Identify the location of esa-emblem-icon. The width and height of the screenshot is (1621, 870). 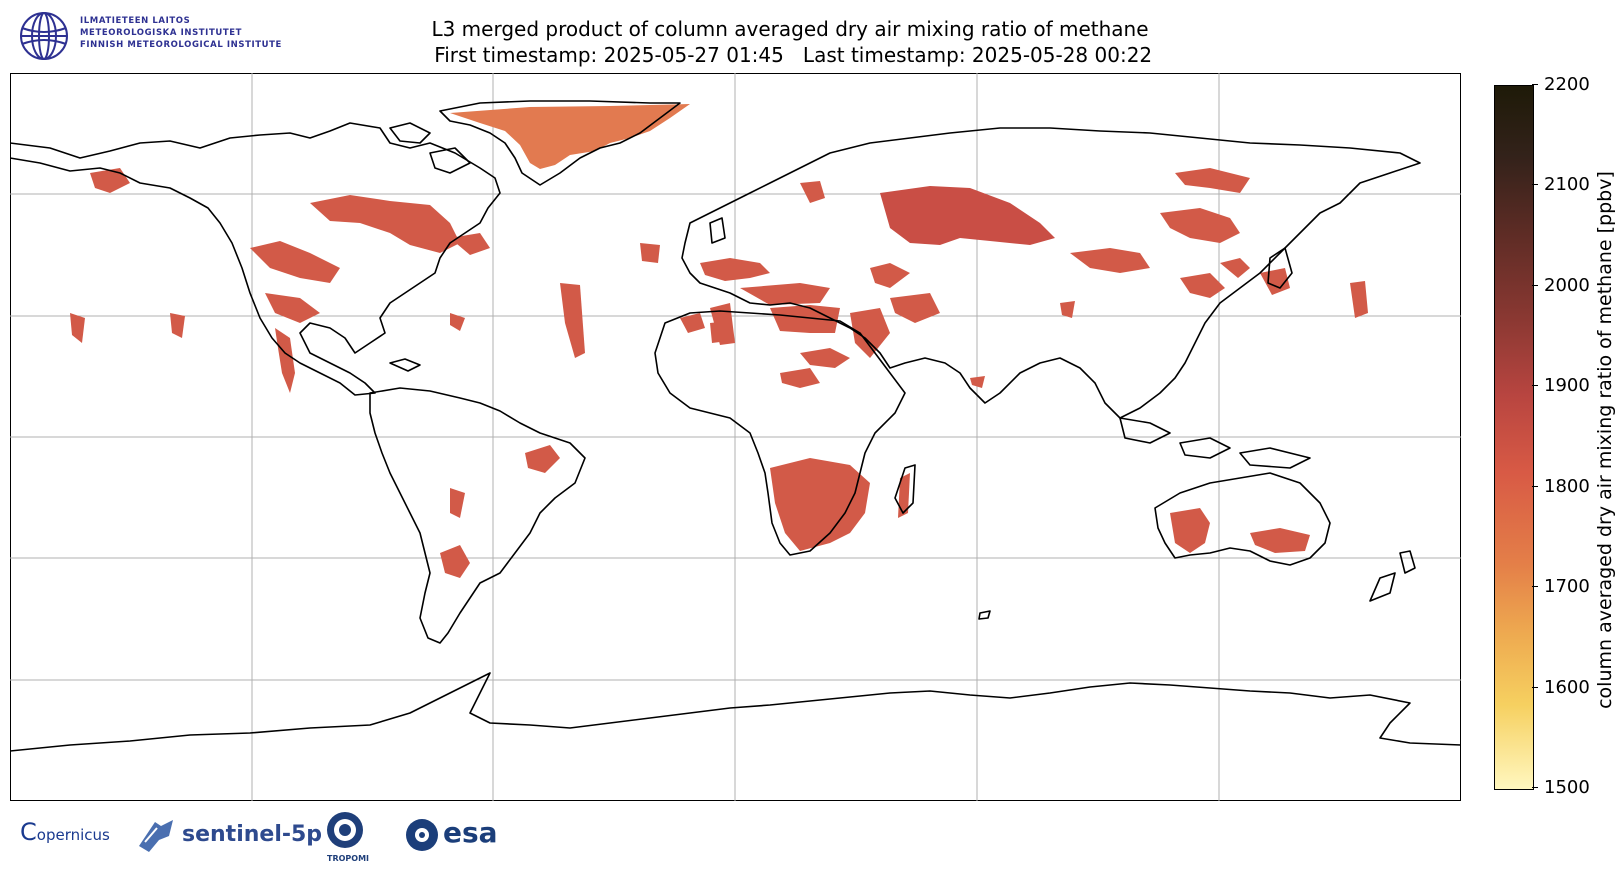
(422, 835).